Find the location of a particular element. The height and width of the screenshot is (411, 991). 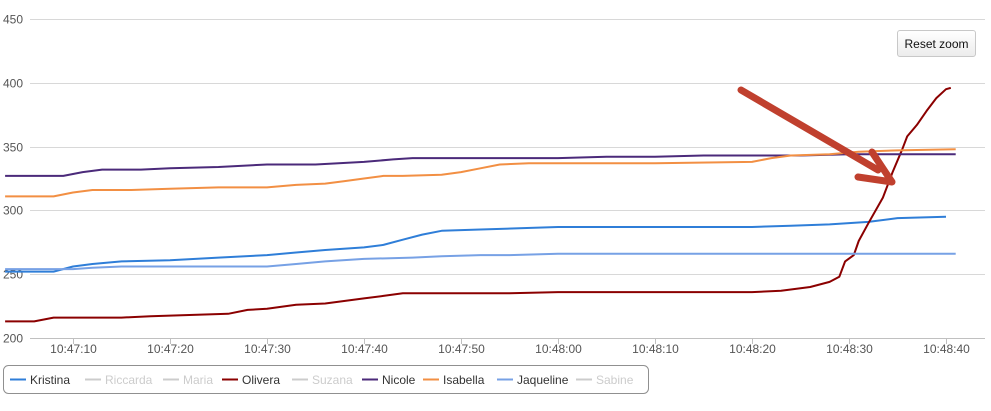

legend-item-sabine: Sabine is located at coordinates (605, 380).